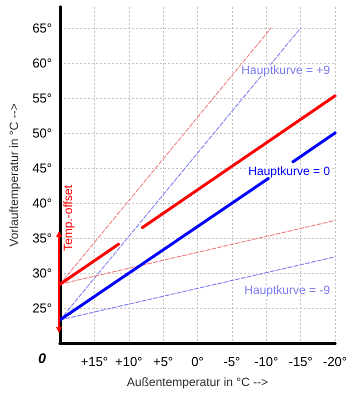 The width and height of the screenshot is (360, 393). What do you see at coordinates (42, 358) in the screenshot?
I see `text: 0` at bounding box center [42, 358].